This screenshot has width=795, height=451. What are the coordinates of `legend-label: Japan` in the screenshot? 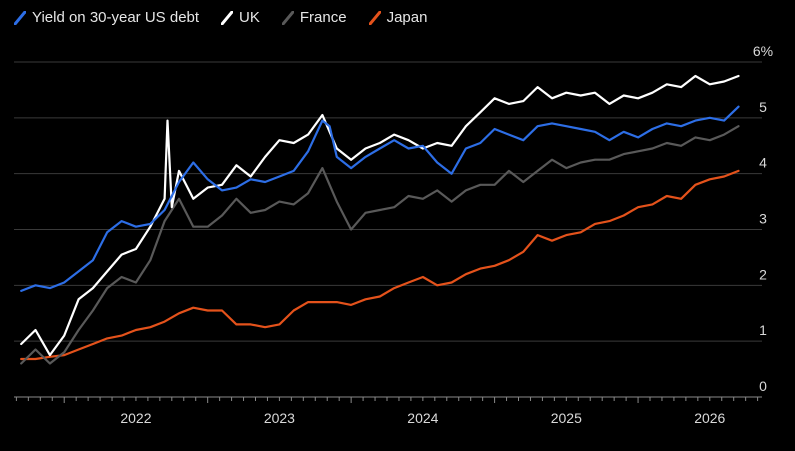 It's located at (407, 17).